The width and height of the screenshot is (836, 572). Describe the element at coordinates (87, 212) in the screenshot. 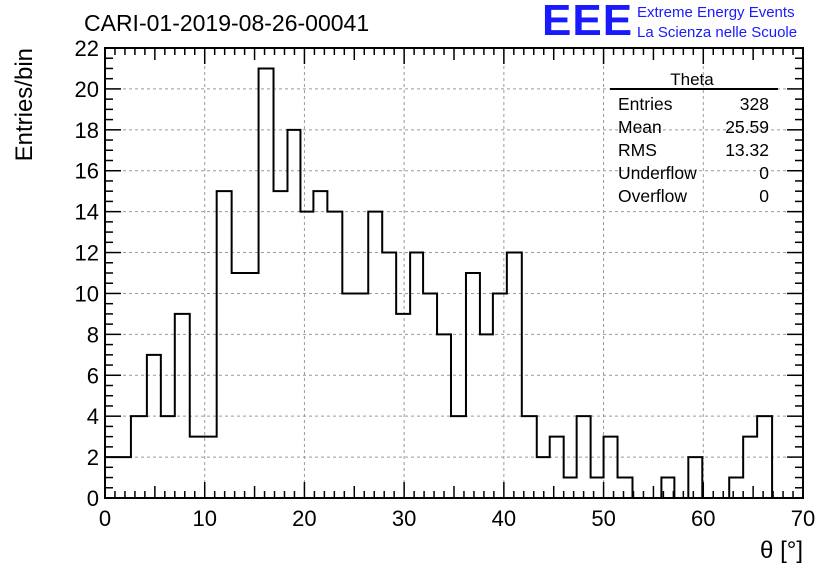

I see `y-tick-label: 14` at that location.